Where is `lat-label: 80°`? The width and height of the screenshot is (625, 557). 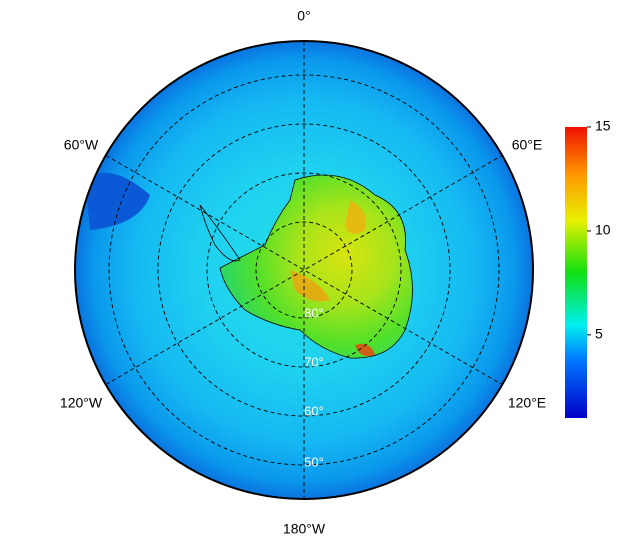 lat-label: 80° is located at coordinates (314, 312).